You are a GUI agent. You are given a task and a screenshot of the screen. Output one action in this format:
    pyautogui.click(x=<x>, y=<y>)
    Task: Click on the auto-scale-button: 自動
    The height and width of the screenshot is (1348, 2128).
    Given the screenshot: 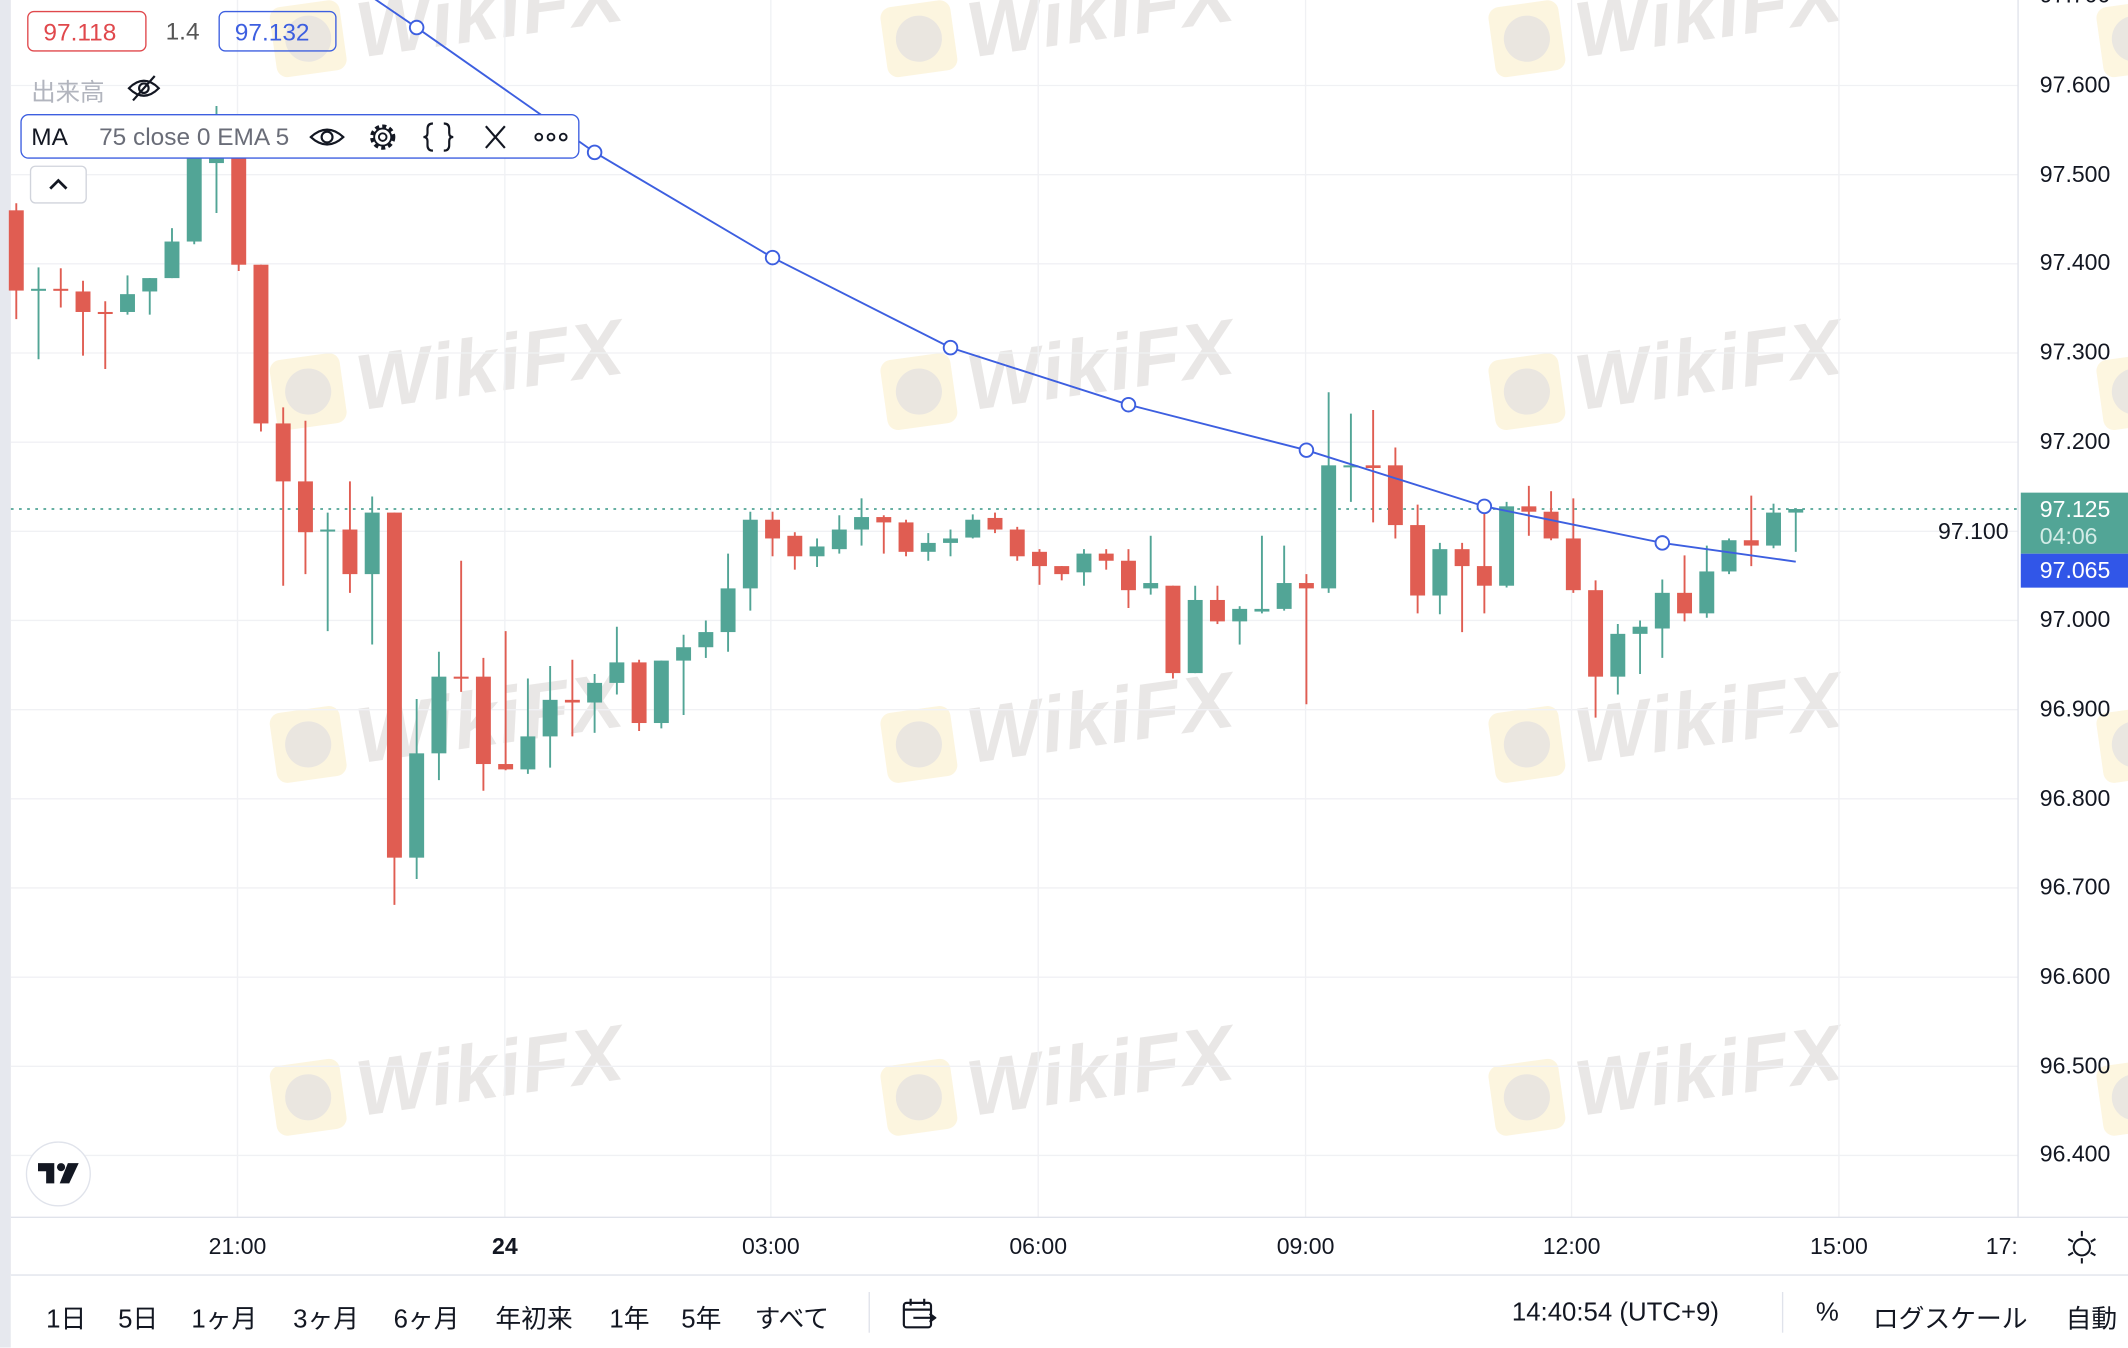 What is the action you would take?
    pyautogui.click(x=2091, y=1320)
    